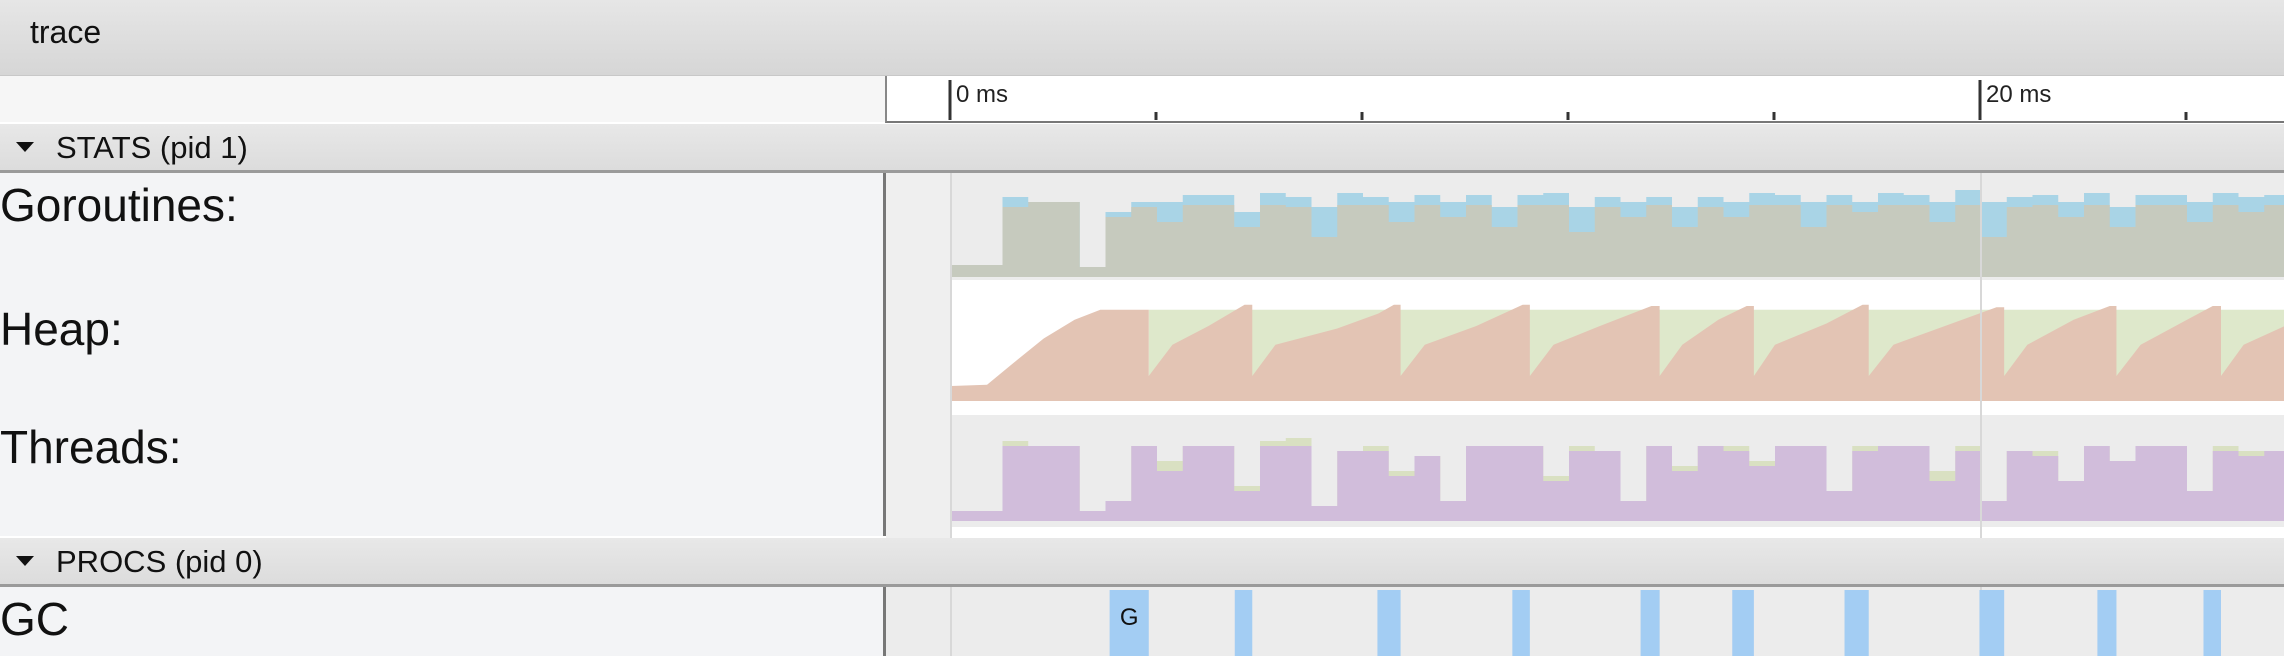 This screenshot has width=2284, height=656. What do you see at coordinates (1142, 148) in the screenshot?
I see `group-header-stats: STATS (pid 1)` at bounding box center [1142, 148].